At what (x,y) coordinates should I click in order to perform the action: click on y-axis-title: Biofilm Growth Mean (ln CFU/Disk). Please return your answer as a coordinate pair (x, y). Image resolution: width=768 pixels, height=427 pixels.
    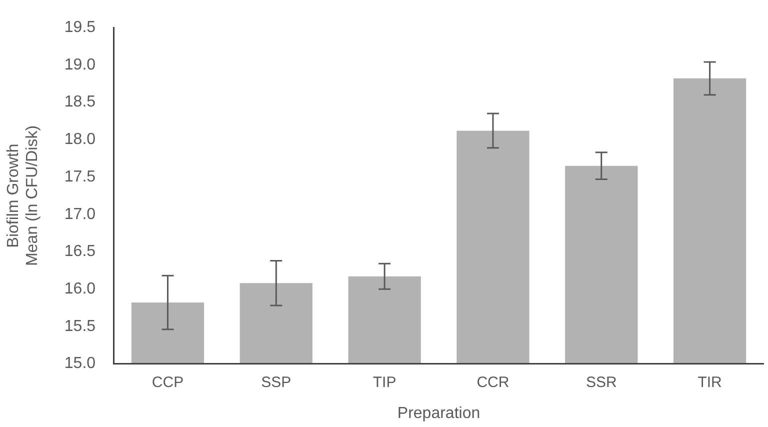
    Looking at the image, I should click on (23, 195).